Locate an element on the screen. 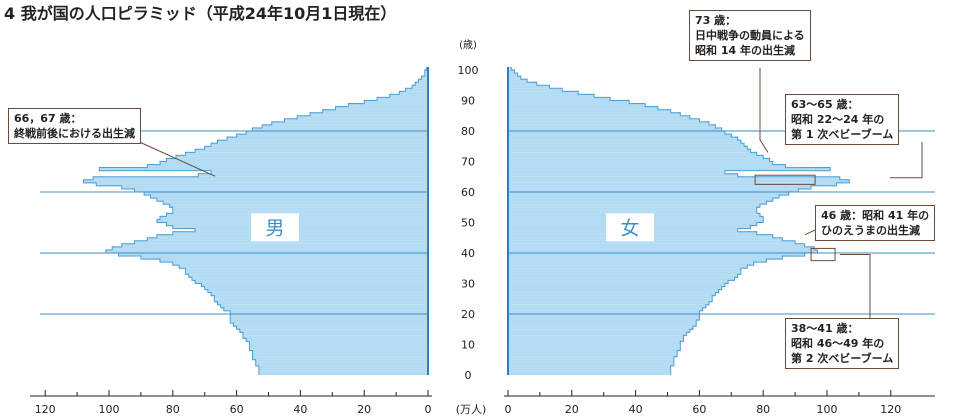 The height and width of the screenshot is (419, 959). age-tick-label: 50 is located at coordinates (468, 223).